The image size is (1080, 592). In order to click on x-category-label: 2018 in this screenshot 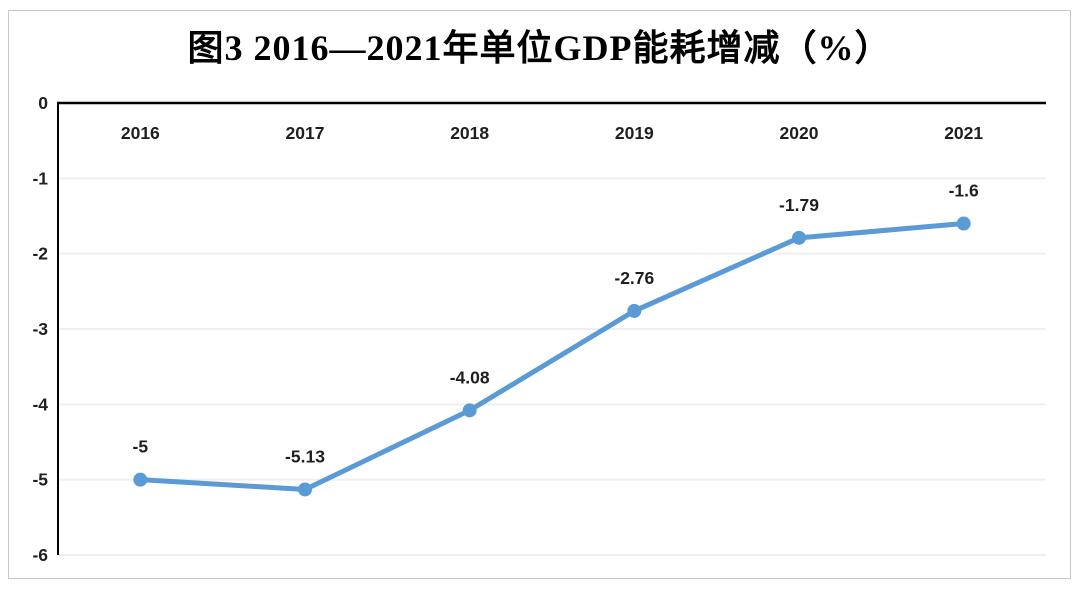, I will do `click(469, 133)`.